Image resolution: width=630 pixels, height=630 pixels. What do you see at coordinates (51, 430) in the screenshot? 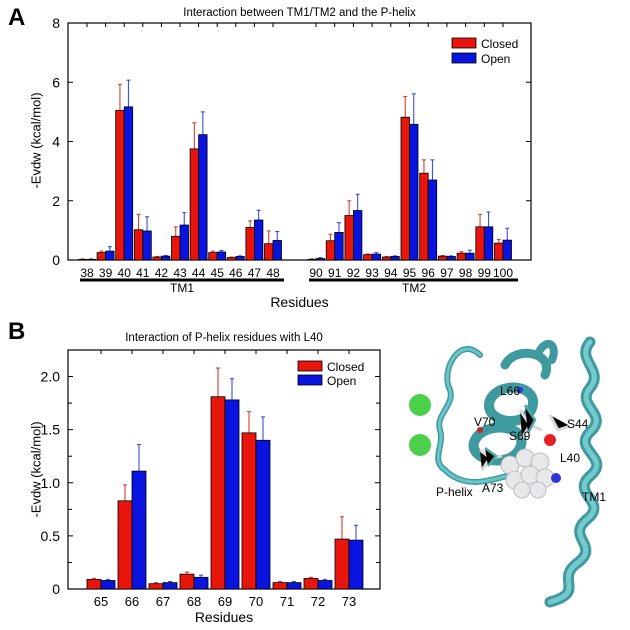
I see `y-tick-label: 1.5` at bounding box center [51, 430].